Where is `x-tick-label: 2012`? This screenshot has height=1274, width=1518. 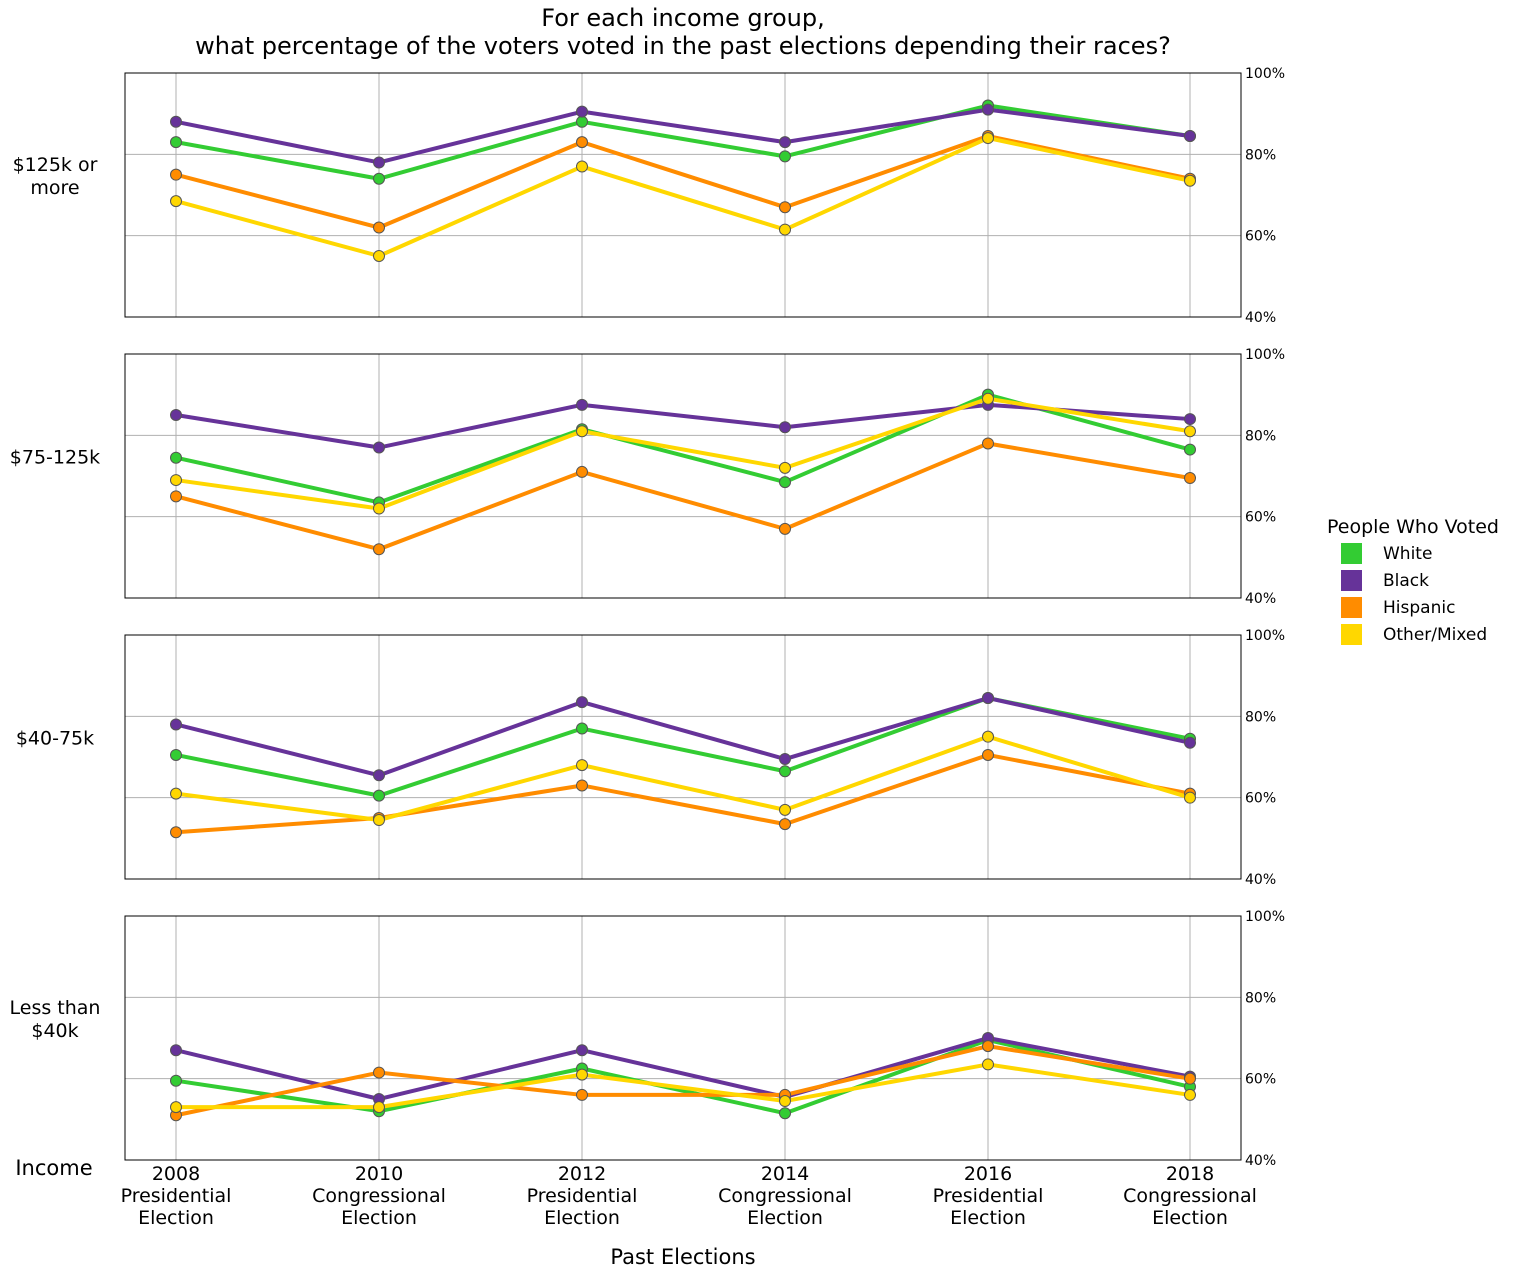
x-tick-label: 2012 is located at coordinates (582, 1174).